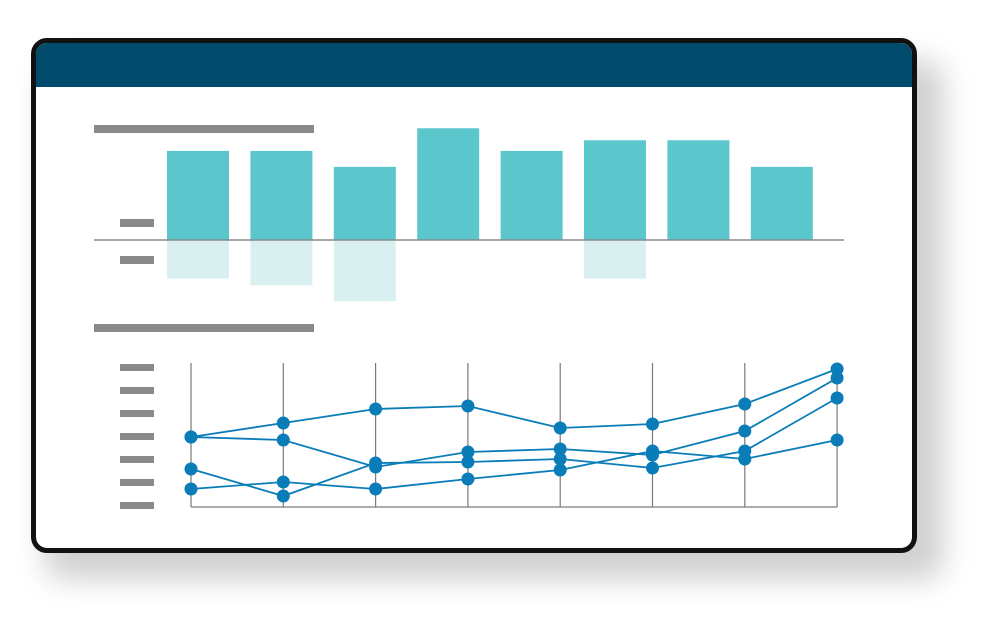 This screenshot has height=638, width=996. Describe the element at coordinates (204, 328) in the screenshot. I see `line-chart-title-placeholder` at that location.